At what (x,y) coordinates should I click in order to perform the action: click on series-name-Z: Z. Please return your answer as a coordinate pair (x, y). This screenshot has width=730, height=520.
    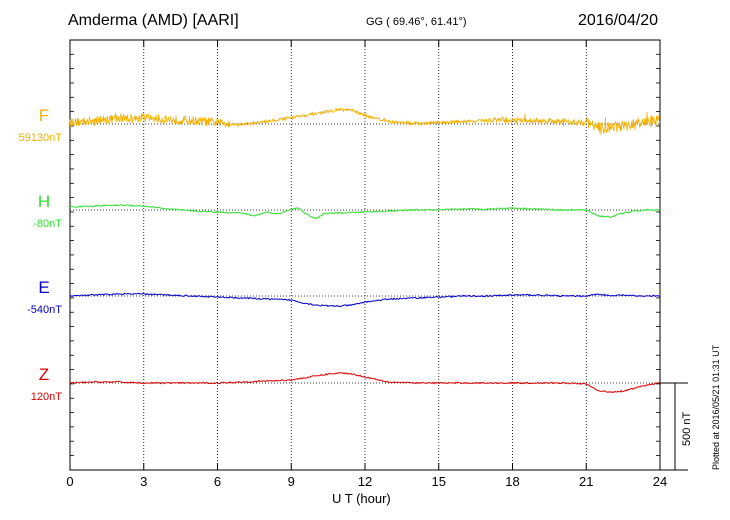
    Looking at the image, I should click on (44, 374).